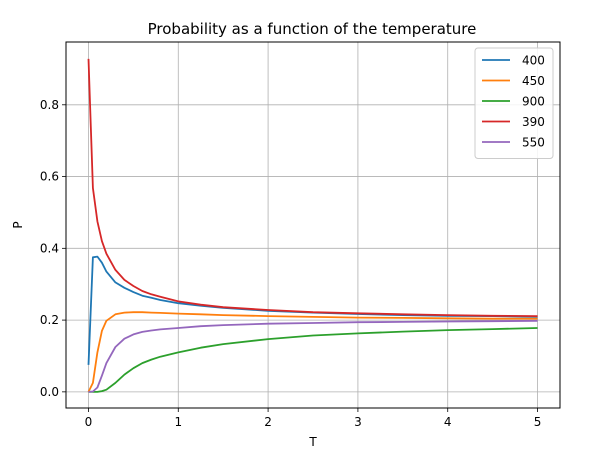 The height and width of the screenshot is (451, 613). I want to click on legend-label: 550, so click(533, 143).